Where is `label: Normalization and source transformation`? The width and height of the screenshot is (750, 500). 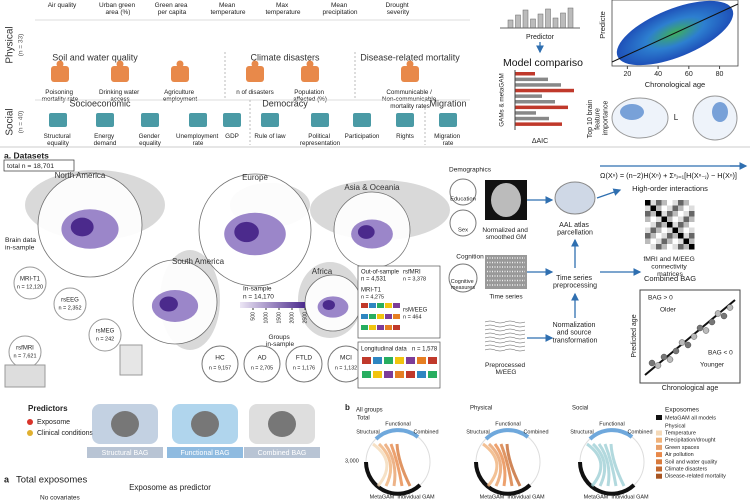 label: Normalization and source transformation is located at coordinates (575, 333).